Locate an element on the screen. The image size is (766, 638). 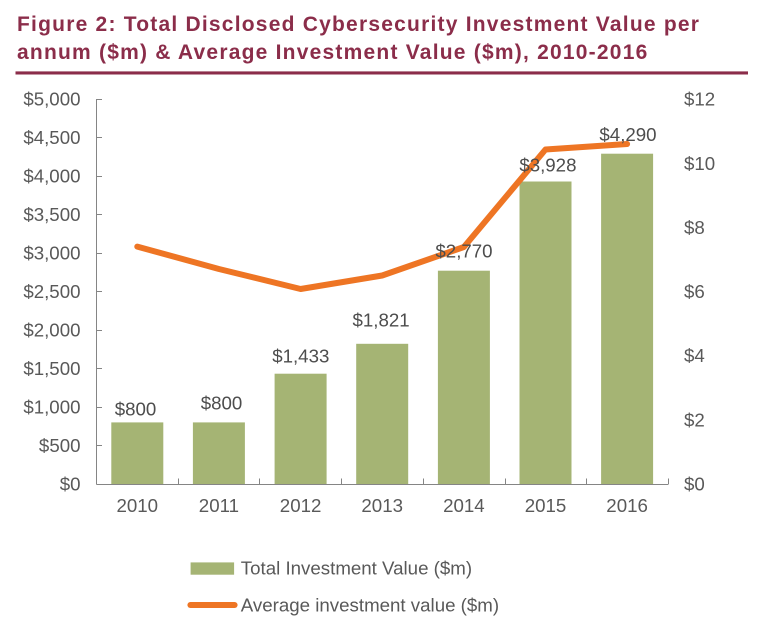
svg-text: 2012 is located at coordinates (301, 505).